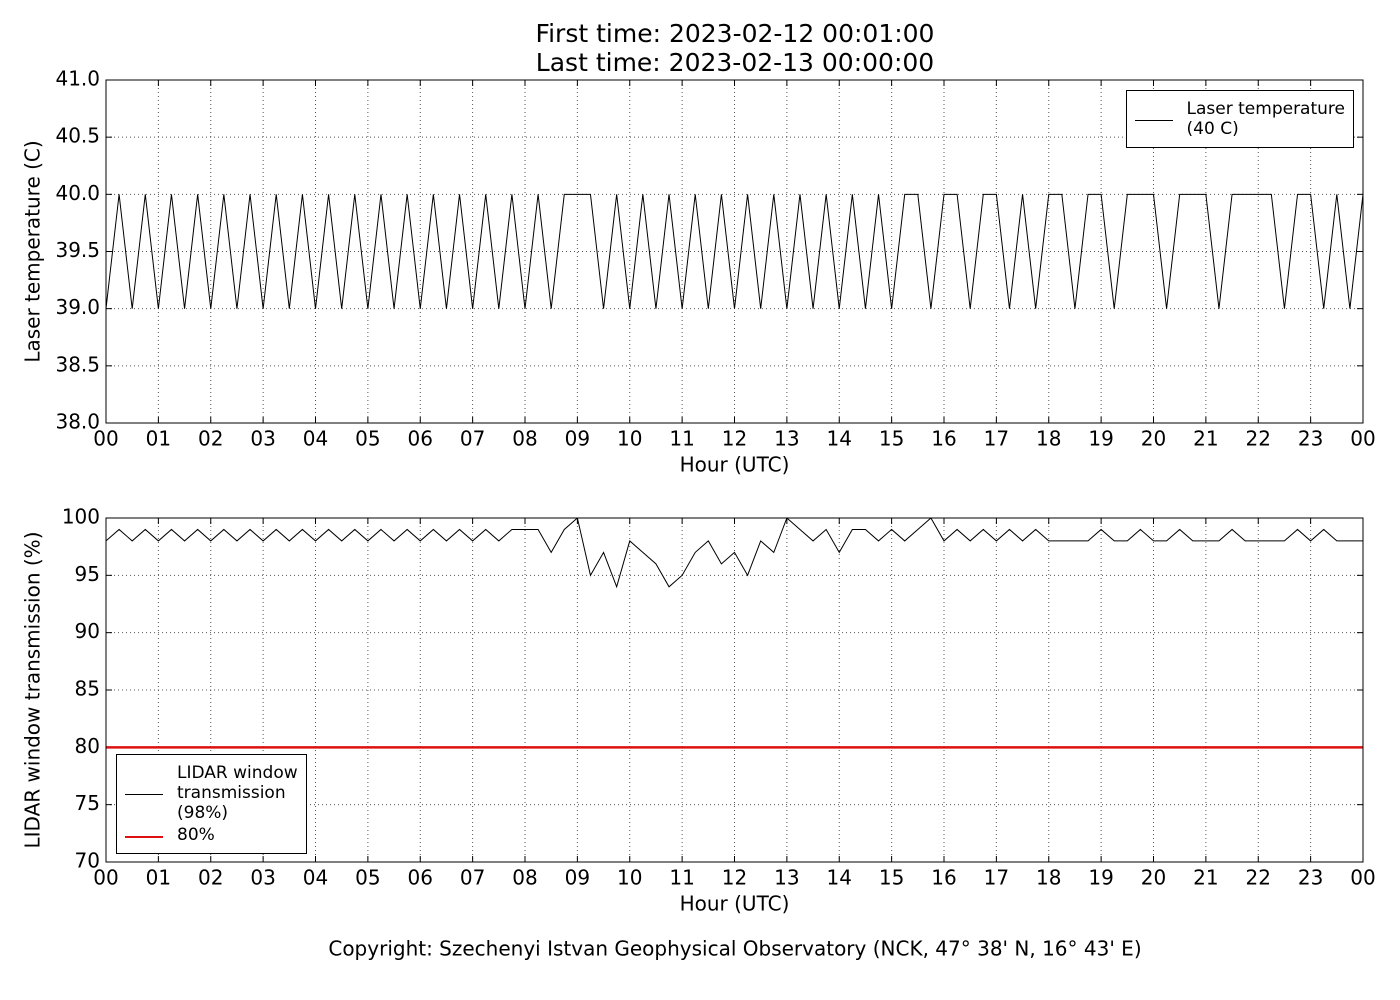 This screenshot has height=1000, width=1400. What do you see at coordinates (87, 574) in the screenshot?
I see `y-tick-label: 95` at bounding box center [87, 574].